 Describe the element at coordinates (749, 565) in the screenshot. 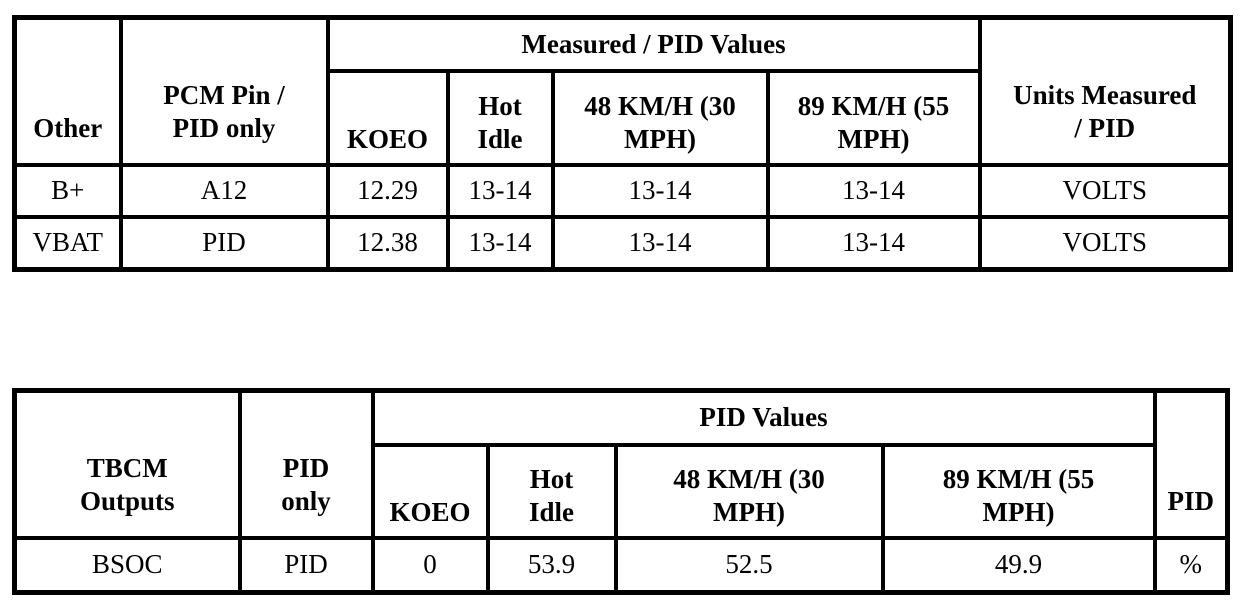

I see `cell-48kmh-value: 52.5` at that location.